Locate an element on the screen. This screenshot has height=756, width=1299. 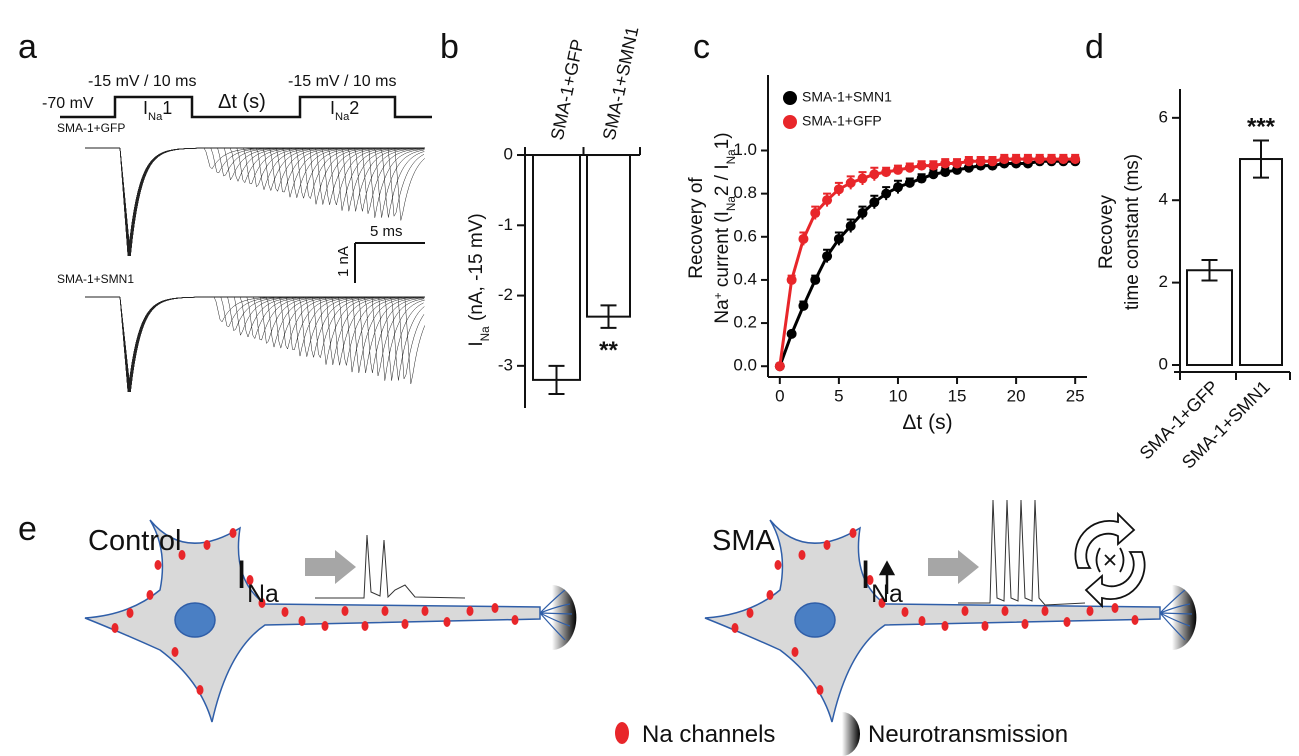
x-tick-label: 5 is located at coordinates (838, 395).